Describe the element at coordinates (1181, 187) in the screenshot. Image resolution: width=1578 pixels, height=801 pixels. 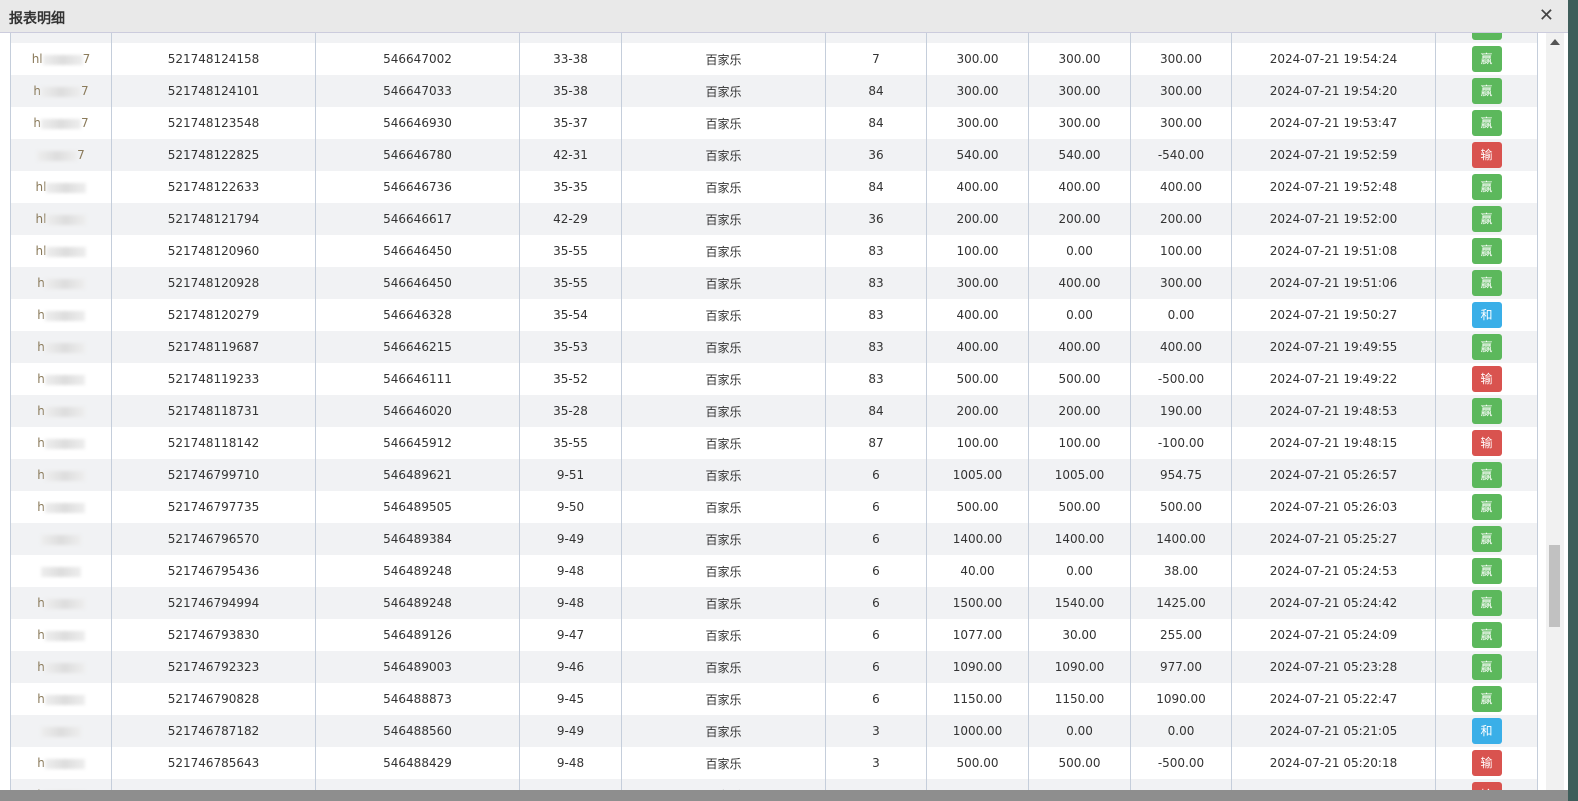
I see `cell-payout: 400.00` at that location.